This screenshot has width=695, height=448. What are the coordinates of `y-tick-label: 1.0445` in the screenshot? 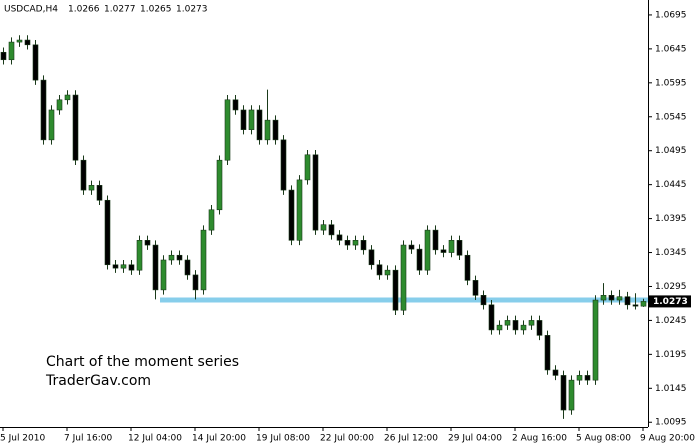 It's located at (671, 185).